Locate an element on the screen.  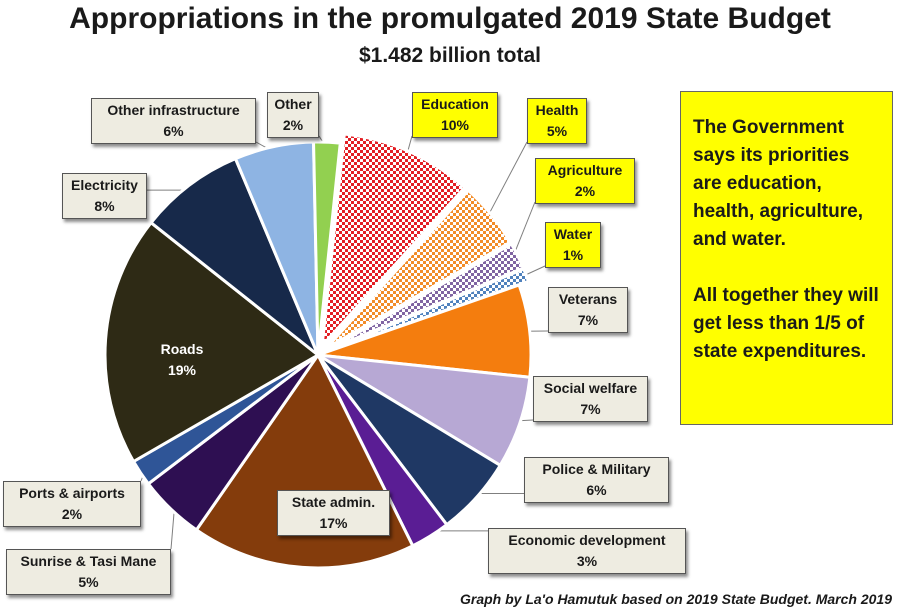
slice-label: Electricity 8% is located at coordinates (104, 196).